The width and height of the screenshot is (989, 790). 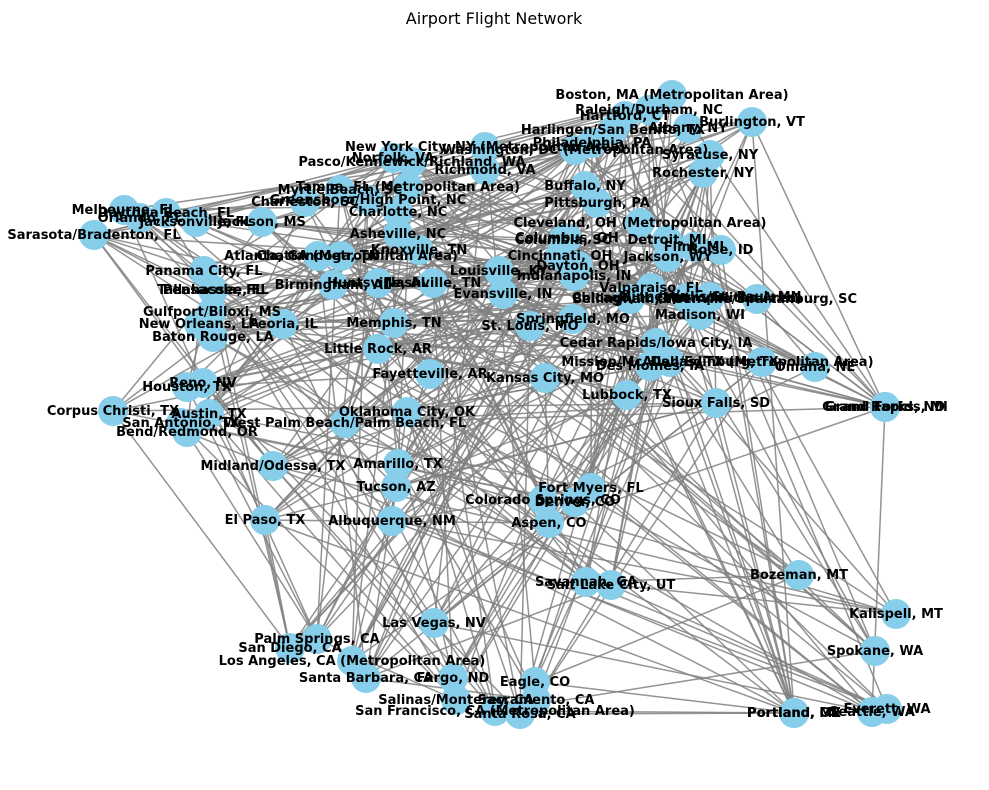 I want to click on node-corpuschristi, so click(x=113, y=411).